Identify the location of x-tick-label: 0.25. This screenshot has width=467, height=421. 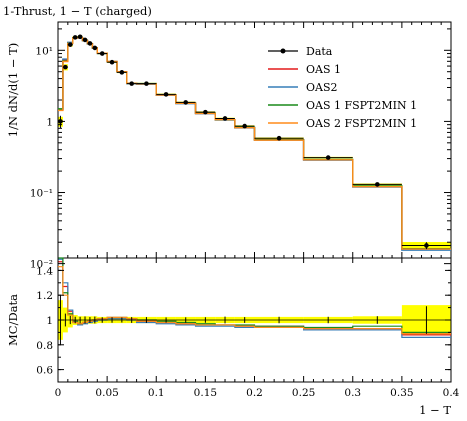
(303, 393).